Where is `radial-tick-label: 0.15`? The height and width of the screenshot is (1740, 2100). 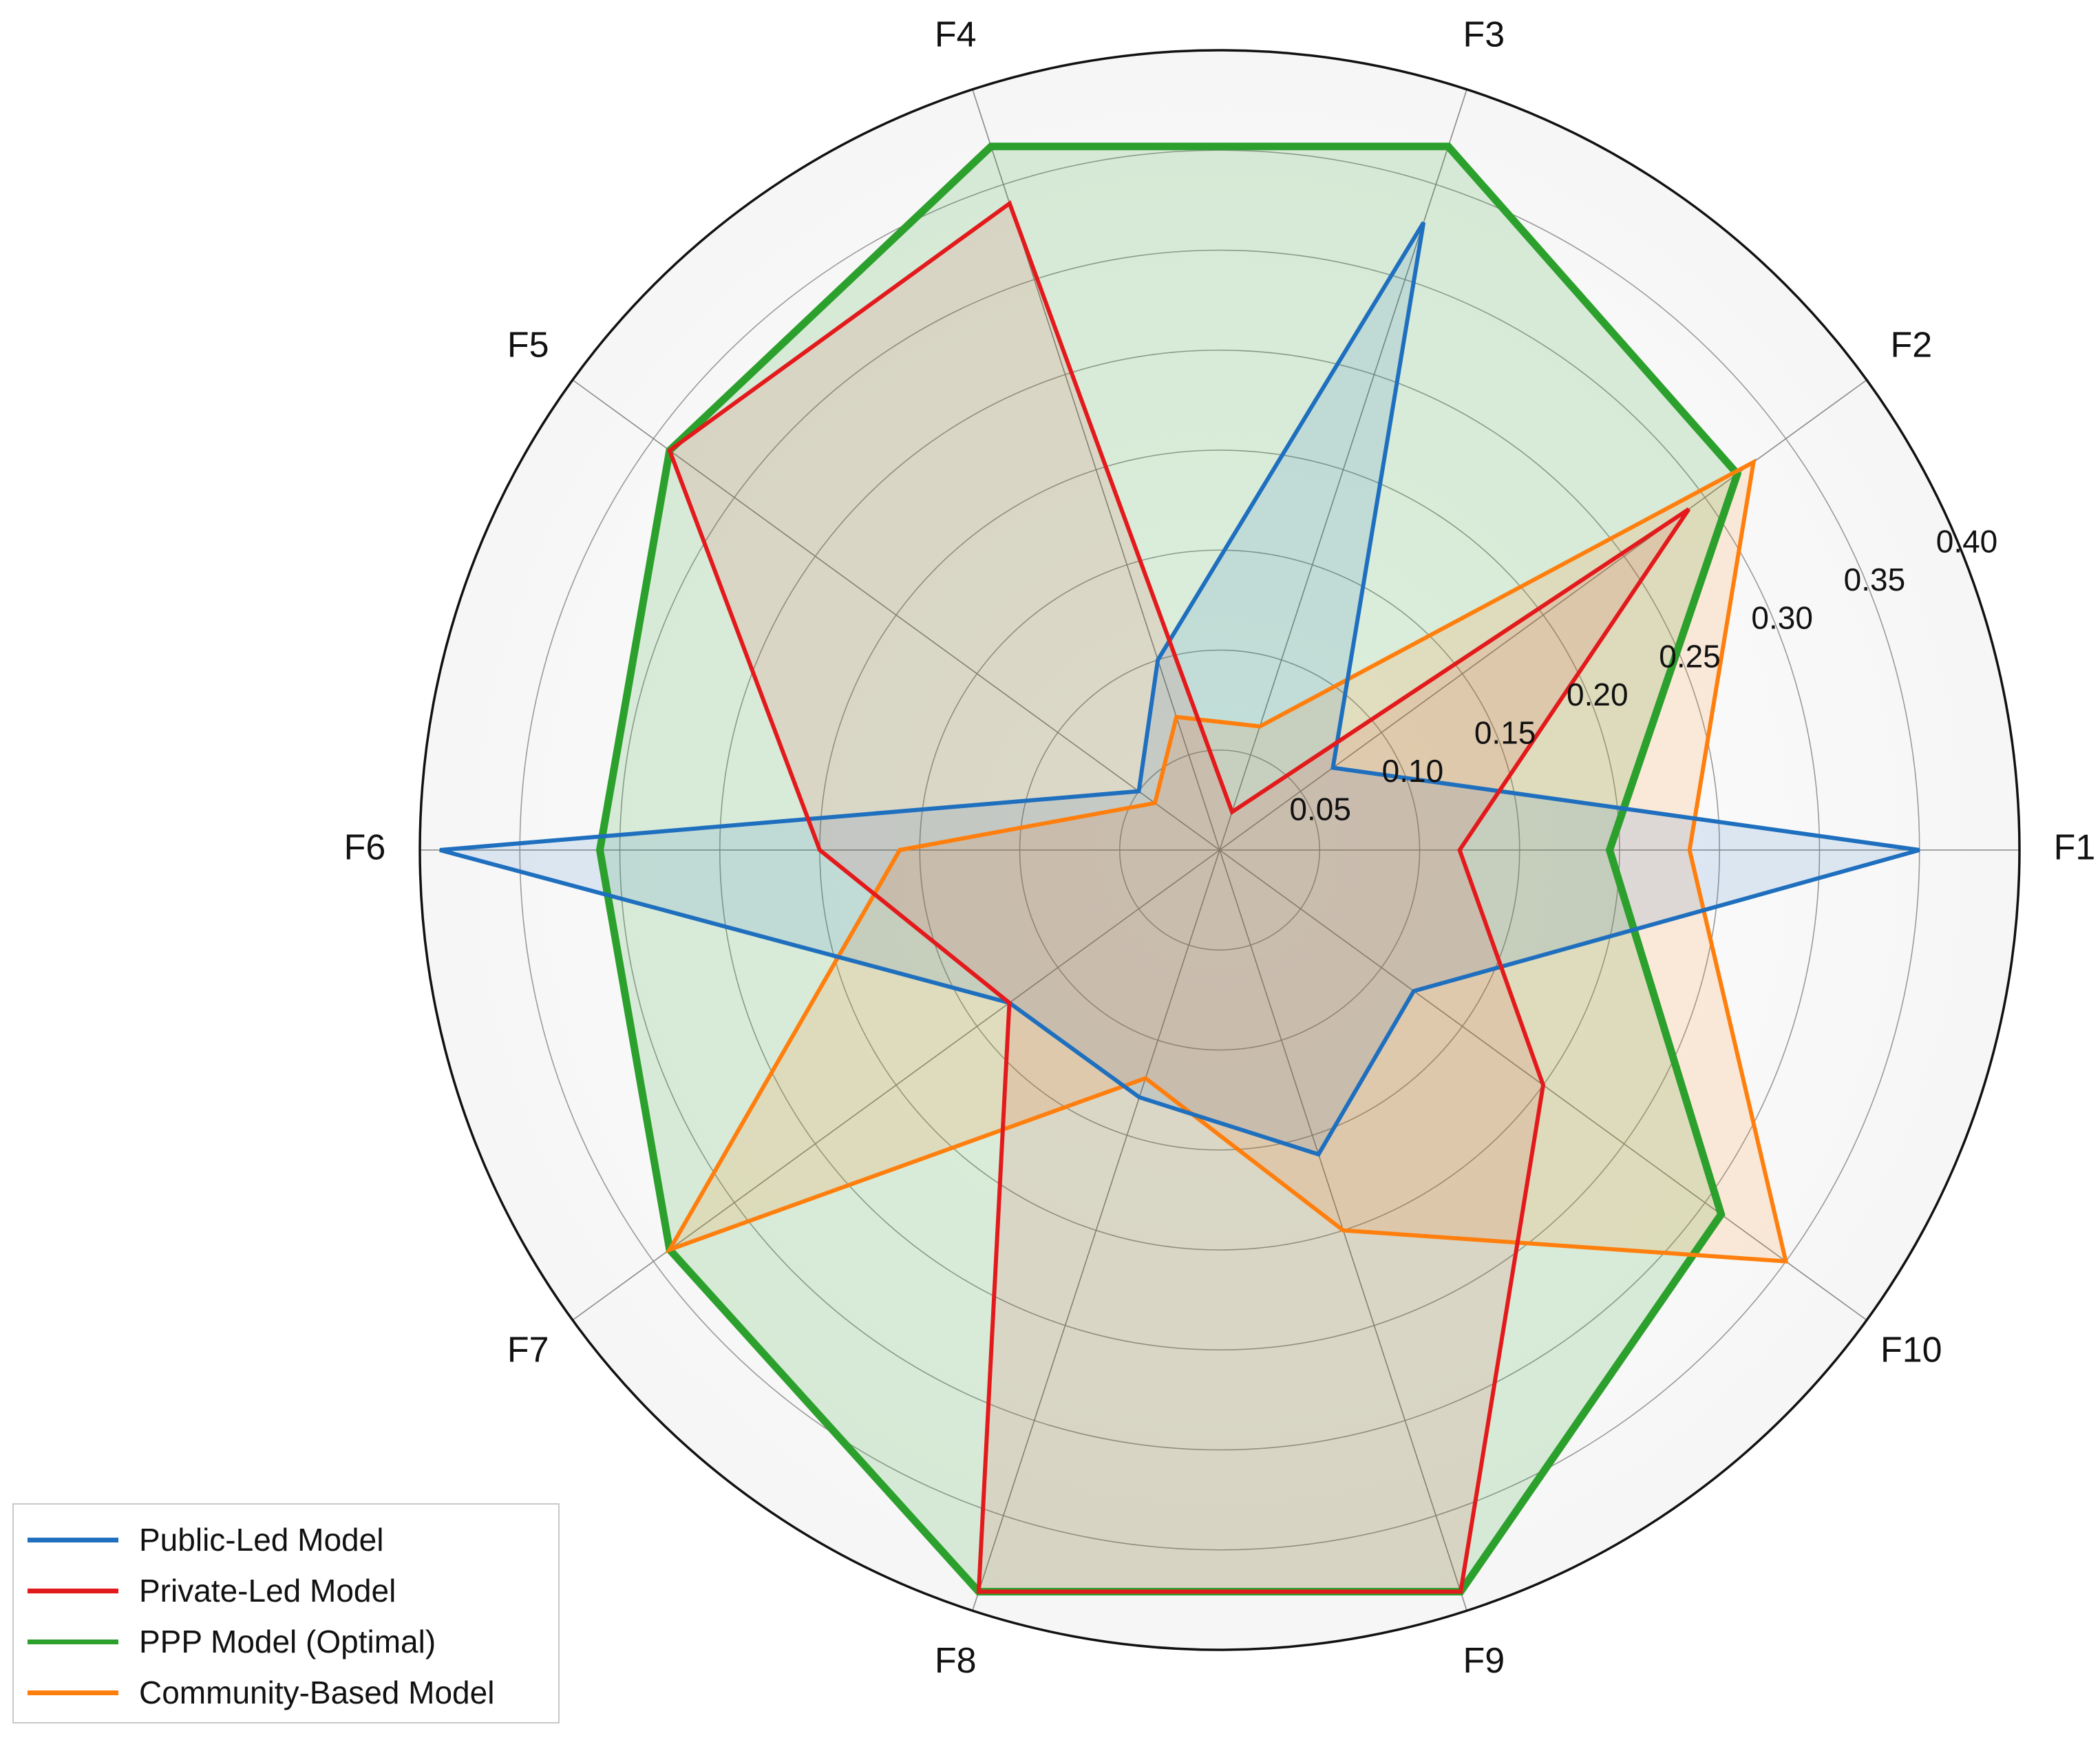 radial-tick-label: 0.15 is located at coordinates (1505, 732).